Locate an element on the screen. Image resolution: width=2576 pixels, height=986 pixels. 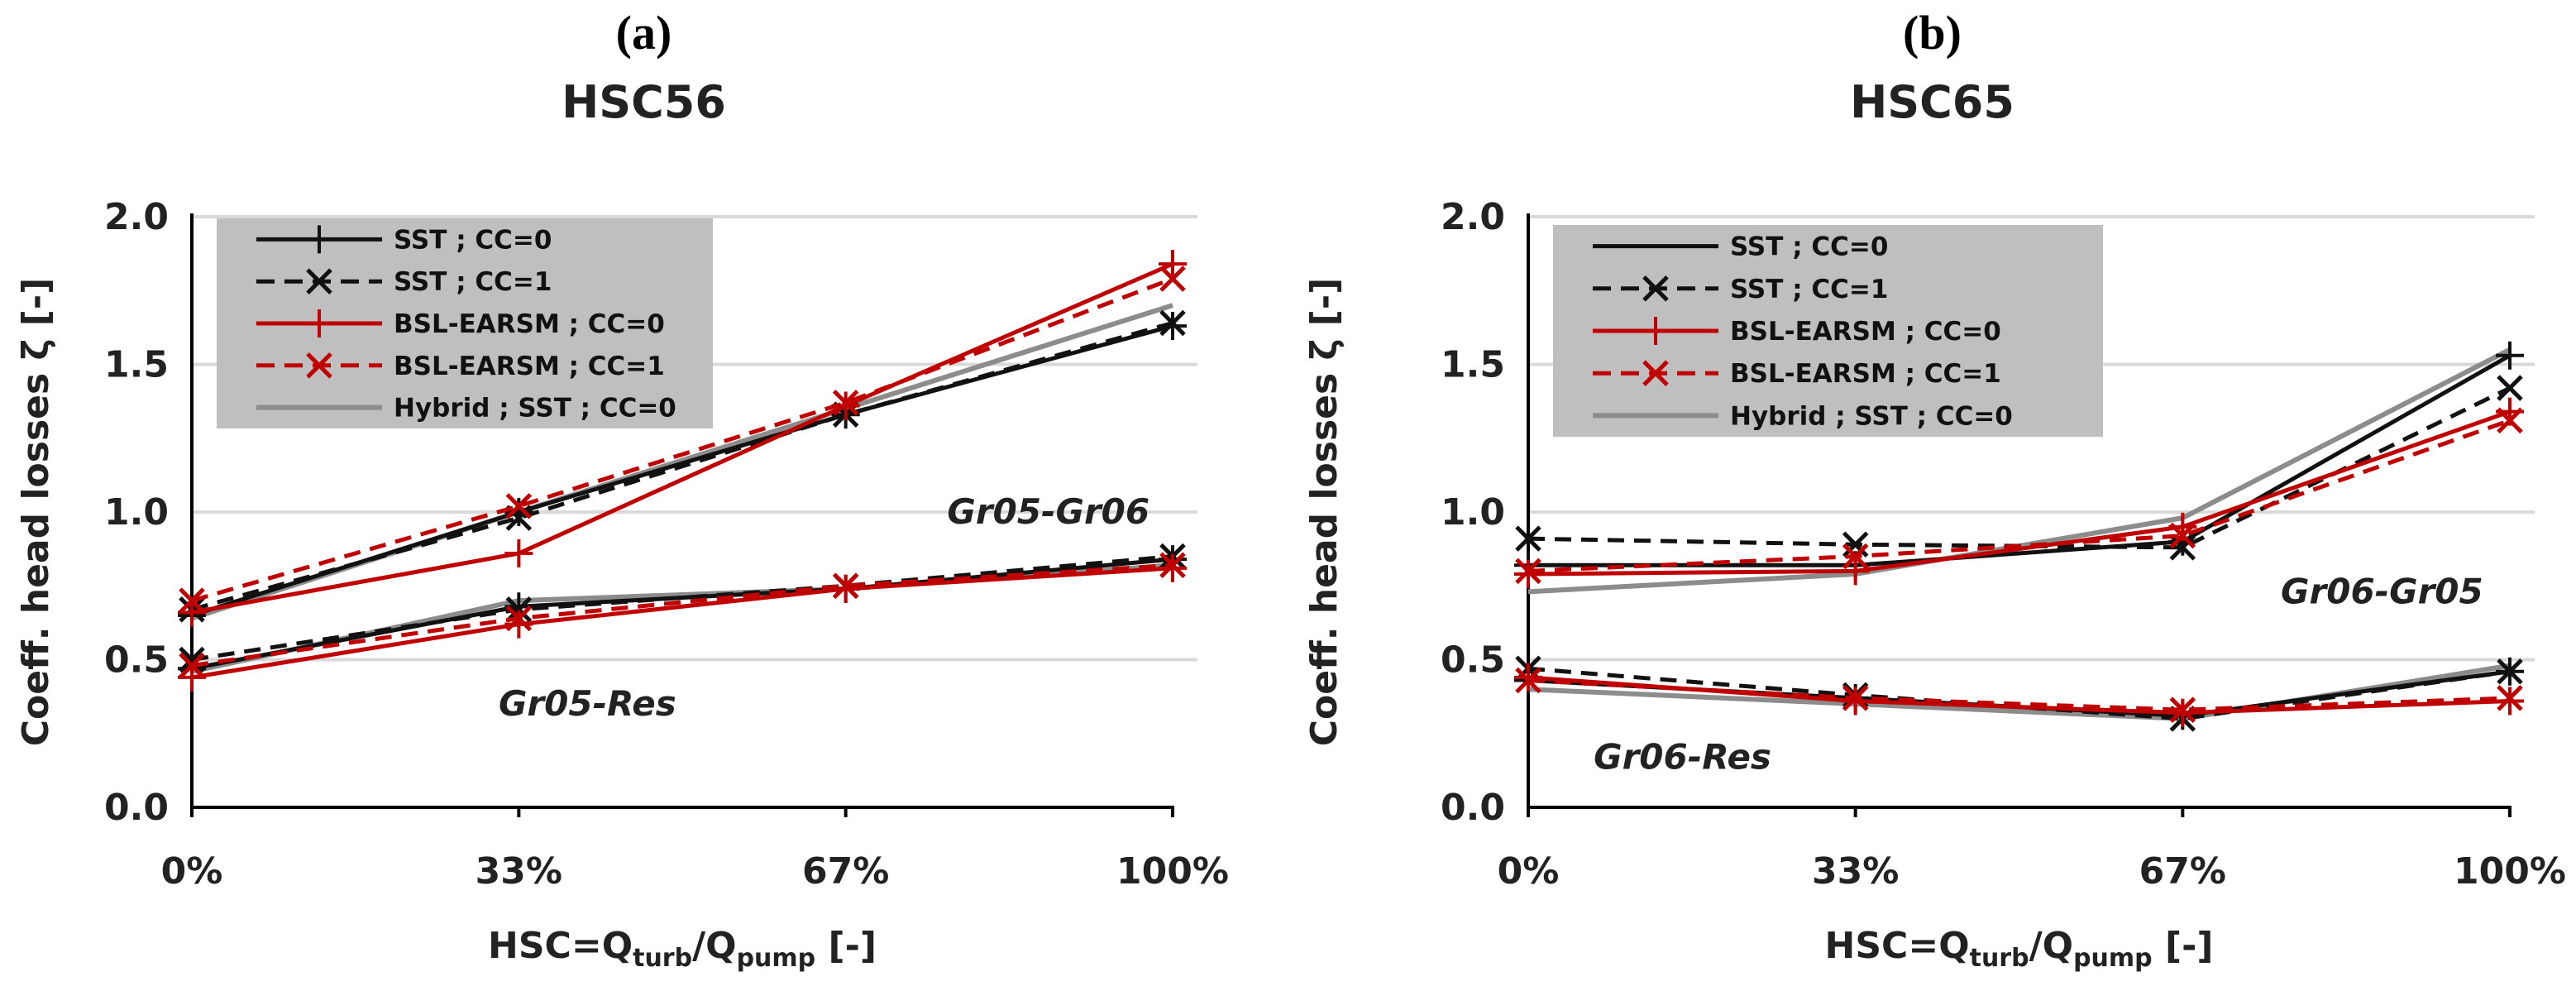
series-bsl-earsm-cc-1-gr06-gr05-point-1-x-marker is located at coordinates (1856, 556).